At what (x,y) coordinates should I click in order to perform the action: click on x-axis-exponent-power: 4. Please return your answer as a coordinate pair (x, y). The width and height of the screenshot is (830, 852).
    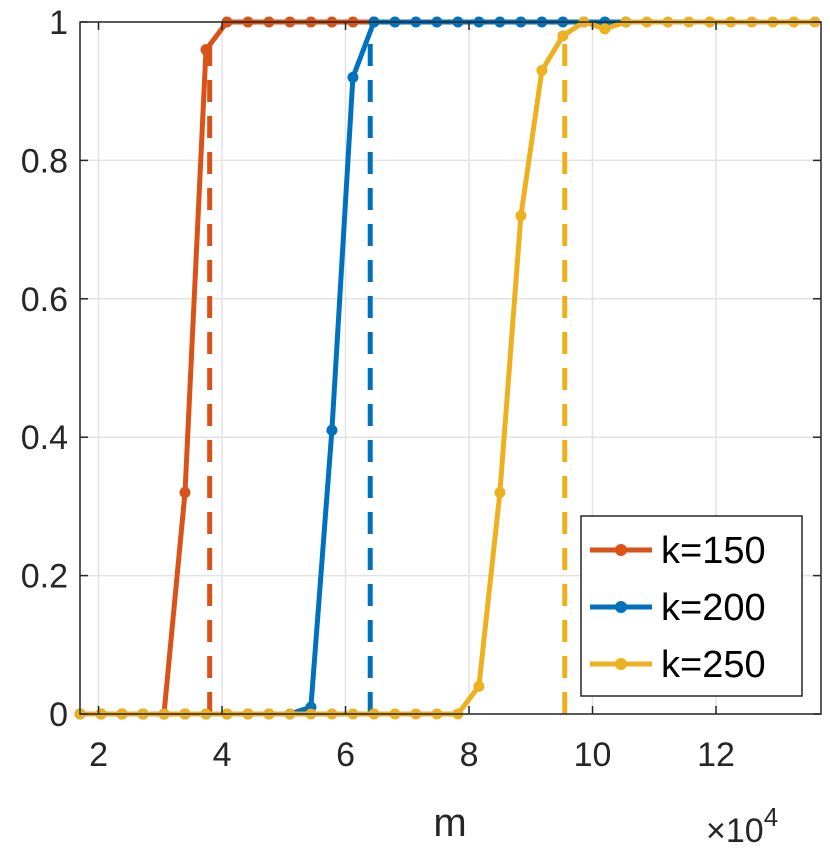
    Looking at the image, I should click on (771, 817).